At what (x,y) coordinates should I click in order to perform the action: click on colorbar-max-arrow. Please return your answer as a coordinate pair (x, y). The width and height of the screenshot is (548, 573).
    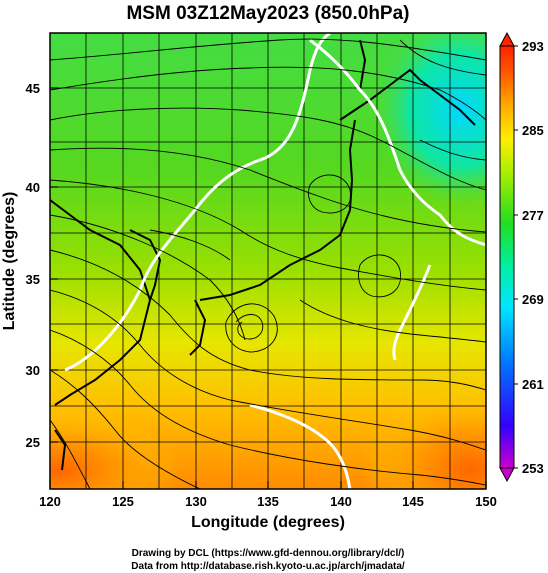
    Looking at the image, I should click on (507, 39).